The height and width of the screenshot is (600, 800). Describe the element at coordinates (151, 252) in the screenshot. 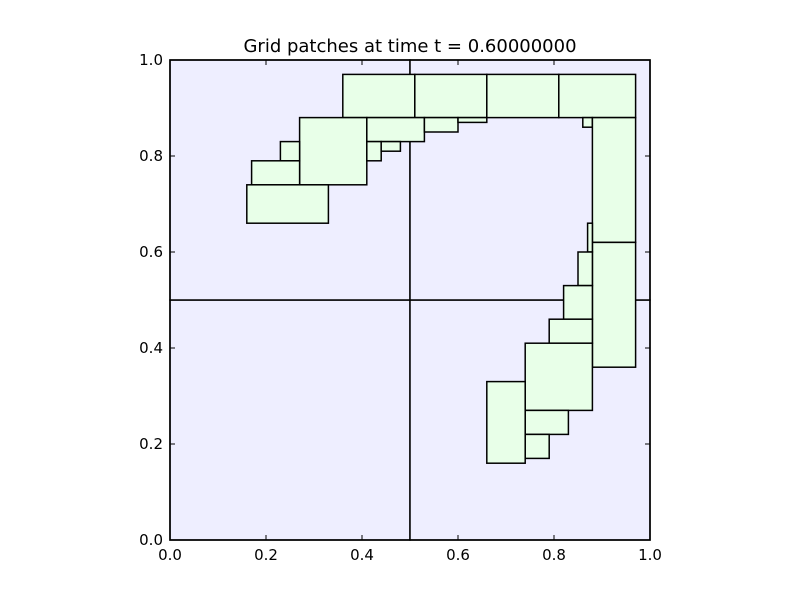

I see `y-tick-label: 0.6` at that location.